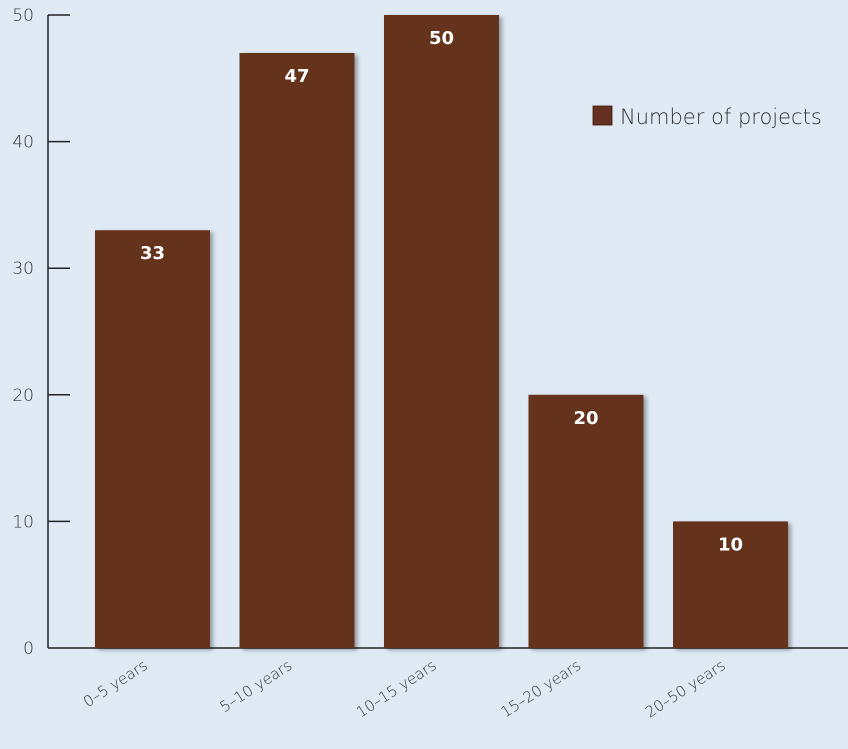 The width and height of the screenshot is (848, 749). I want to click on legend-swatch, so click(602, 115).